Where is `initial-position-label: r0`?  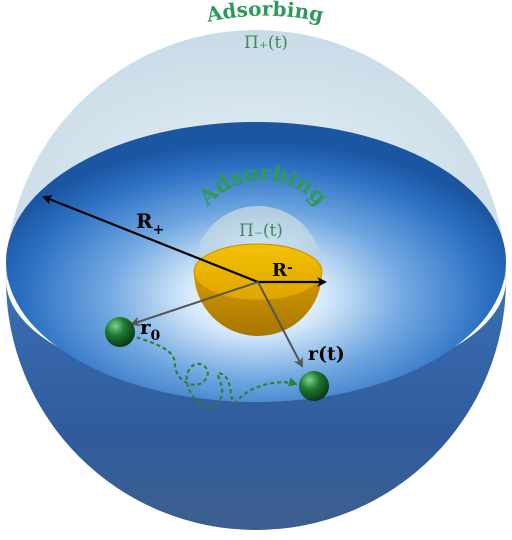
initial-position-label: r0 is located at coordinates (150, 329).